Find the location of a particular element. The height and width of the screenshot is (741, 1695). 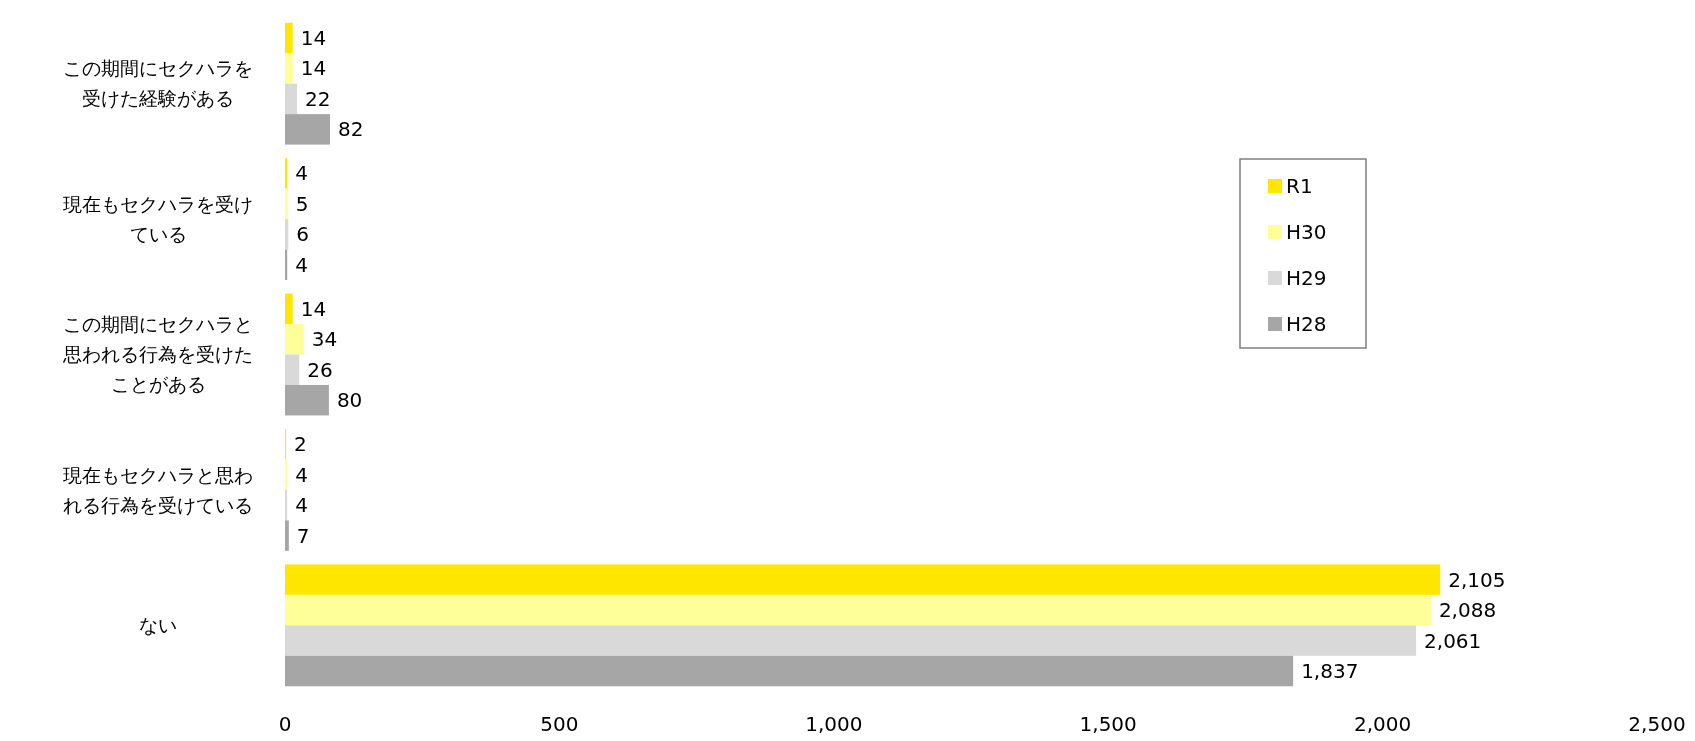

data-label: 22 is located at coordinates (318, 98).